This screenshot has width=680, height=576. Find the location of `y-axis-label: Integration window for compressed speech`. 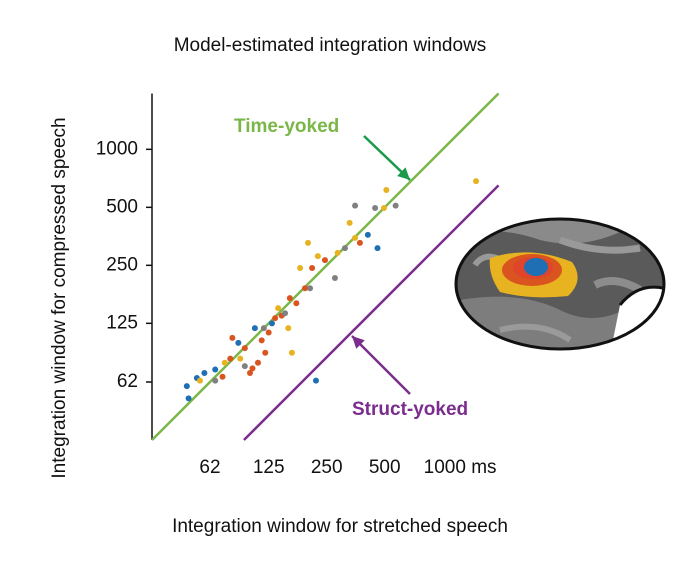

y-axis-label: Integration window for compressed speech is located at coordinates (59, 297).